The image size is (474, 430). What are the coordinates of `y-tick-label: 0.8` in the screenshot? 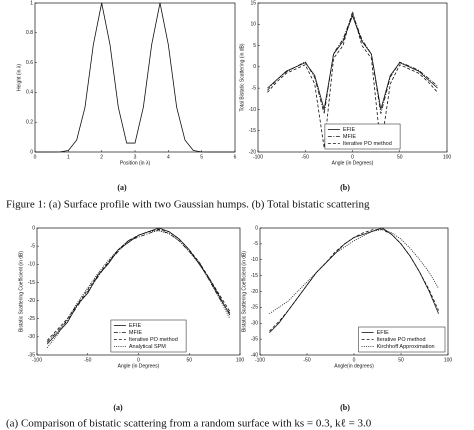 It's located at (29, 33).